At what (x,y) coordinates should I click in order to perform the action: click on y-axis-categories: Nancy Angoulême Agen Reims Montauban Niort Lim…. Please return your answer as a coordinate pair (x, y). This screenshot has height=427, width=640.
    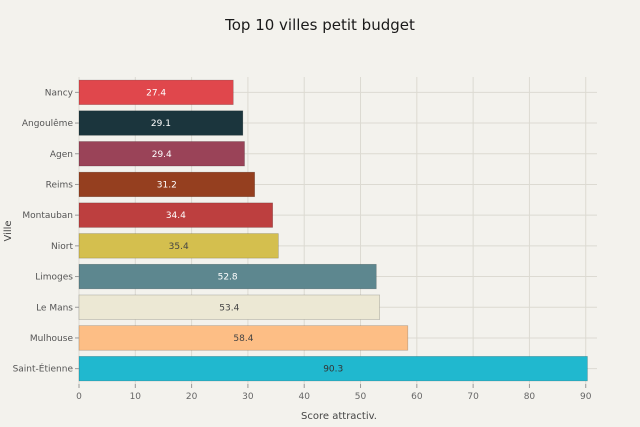
    Looking at the image, I should click on (46, 231).